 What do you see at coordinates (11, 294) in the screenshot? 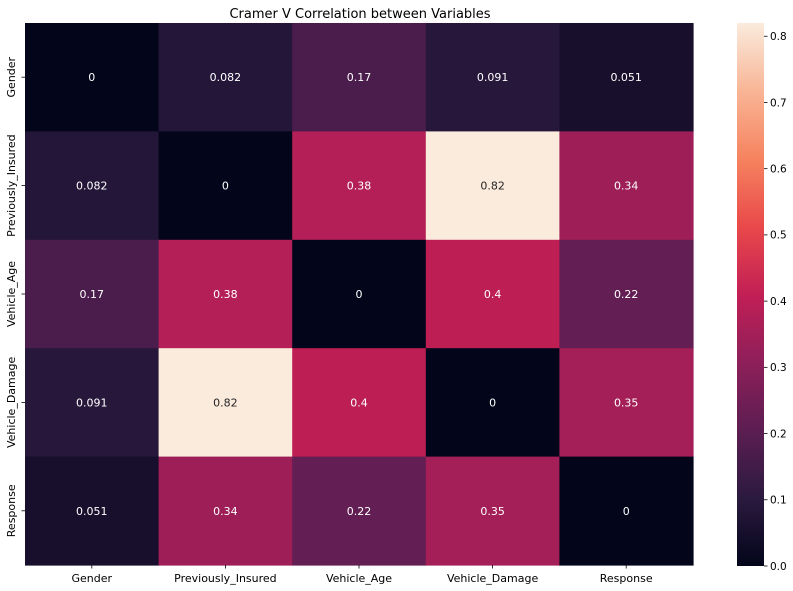
I see `y-tick-label: Vehicle_Age` at bounding box center [11, 294].